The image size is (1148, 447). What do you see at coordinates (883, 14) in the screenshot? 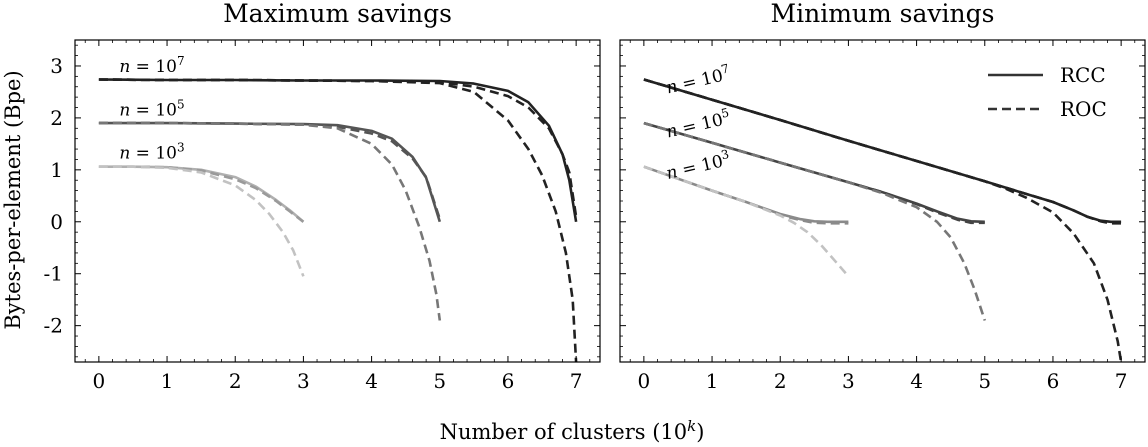
I see `panel-title: Minimum savings` at bounding box center [883, 14].